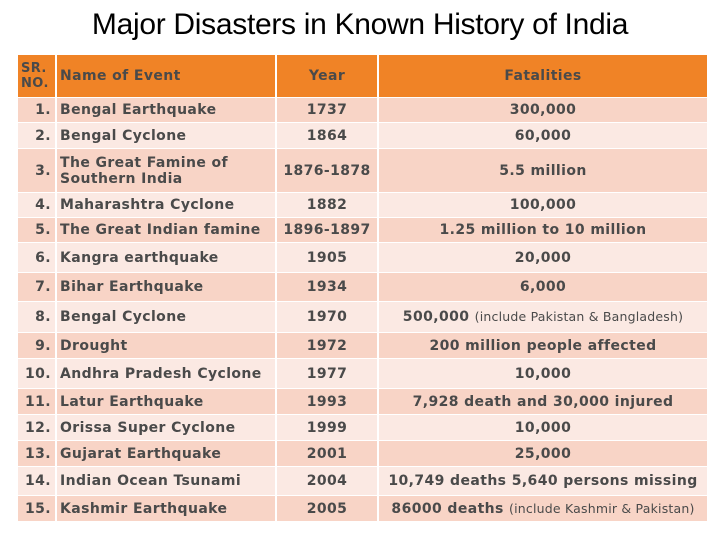 This screenshot has height=540, width=720. I want to click on event-name-cell: Maharashtra Cyclone, so click(166, 205).